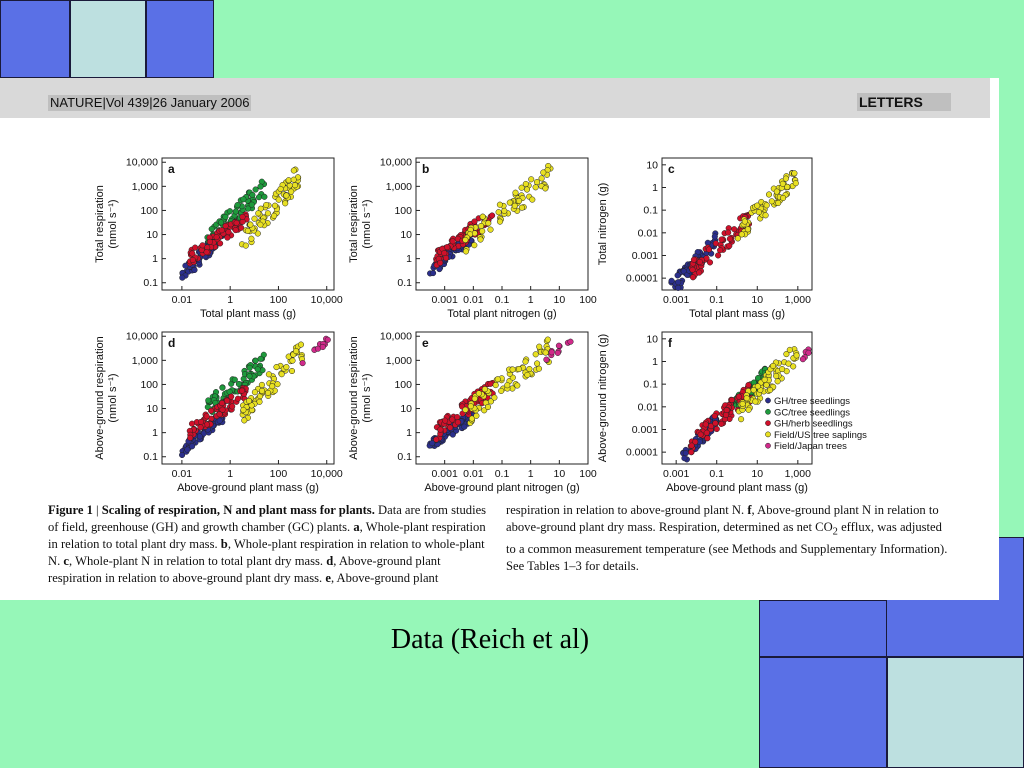 The image size is (1024, 768). I want to click on panel-letter: e, so click(425, 343).